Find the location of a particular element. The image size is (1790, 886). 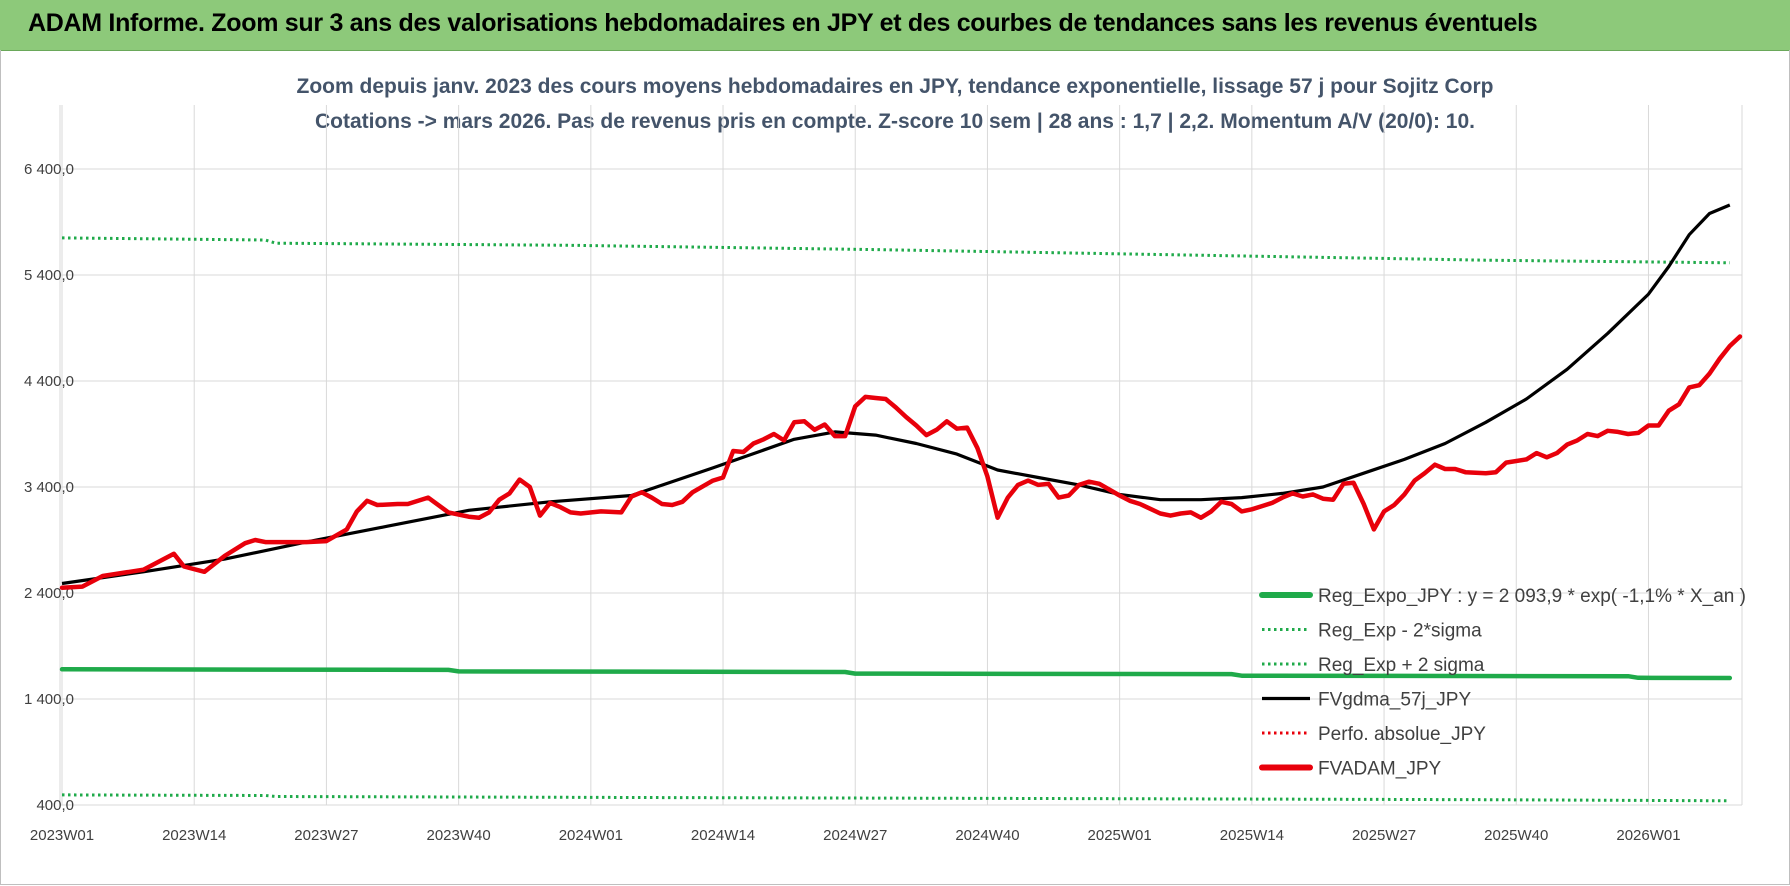

y-tick-label: 400,0 is located at coordinates (55, 805).